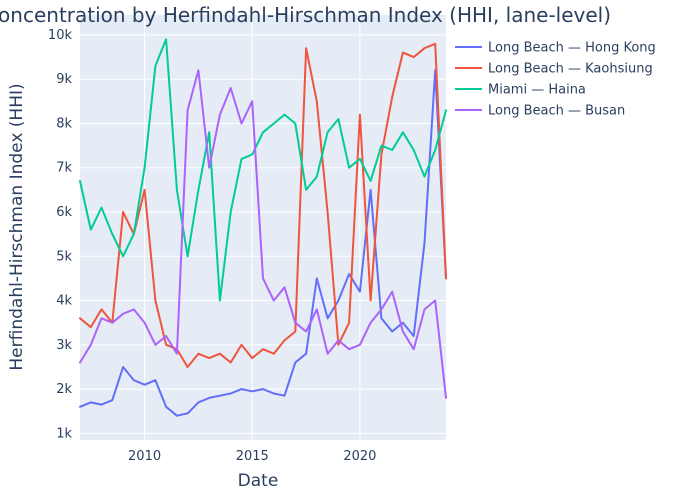 The height and width of the screenshot is (500, 700). I want to click on x-tick-label: 2020, so click(359, 456).